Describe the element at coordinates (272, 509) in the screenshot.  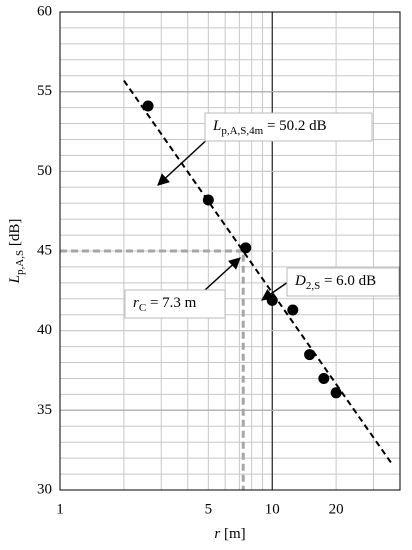
I see `x-tick-label: 10` at that location.